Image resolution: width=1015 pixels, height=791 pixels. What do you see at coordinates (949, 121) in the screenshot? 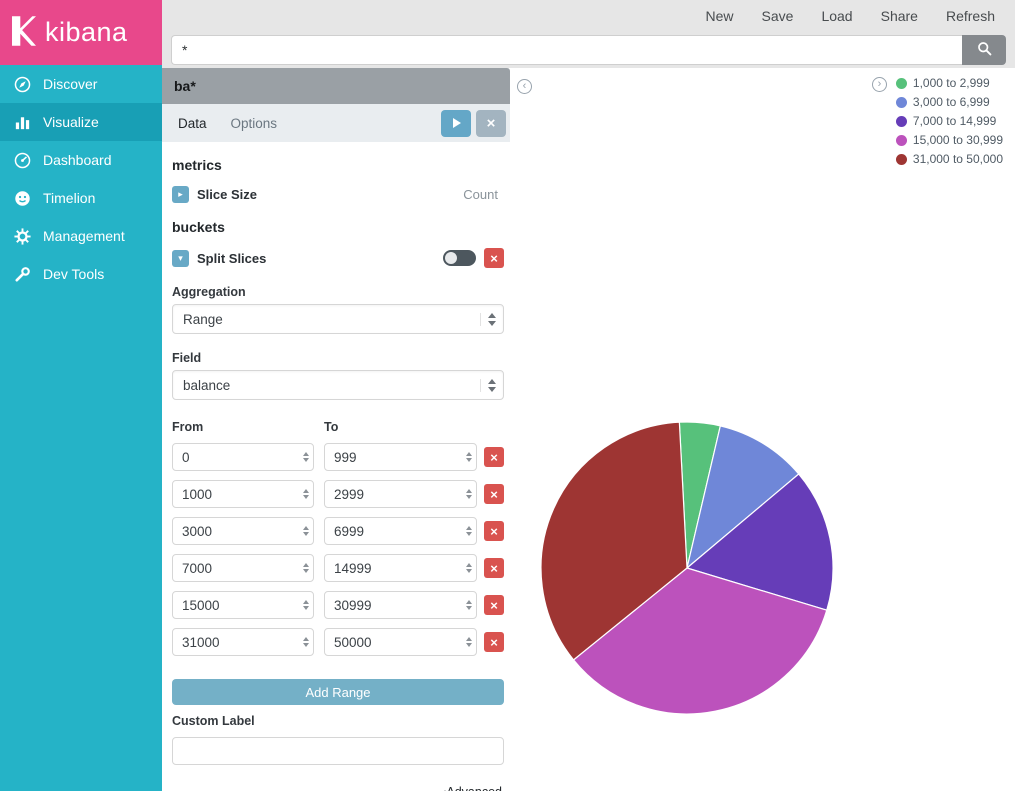
I see `legend-item: 7,000 to 14,999` at bounding box center [949, 121].